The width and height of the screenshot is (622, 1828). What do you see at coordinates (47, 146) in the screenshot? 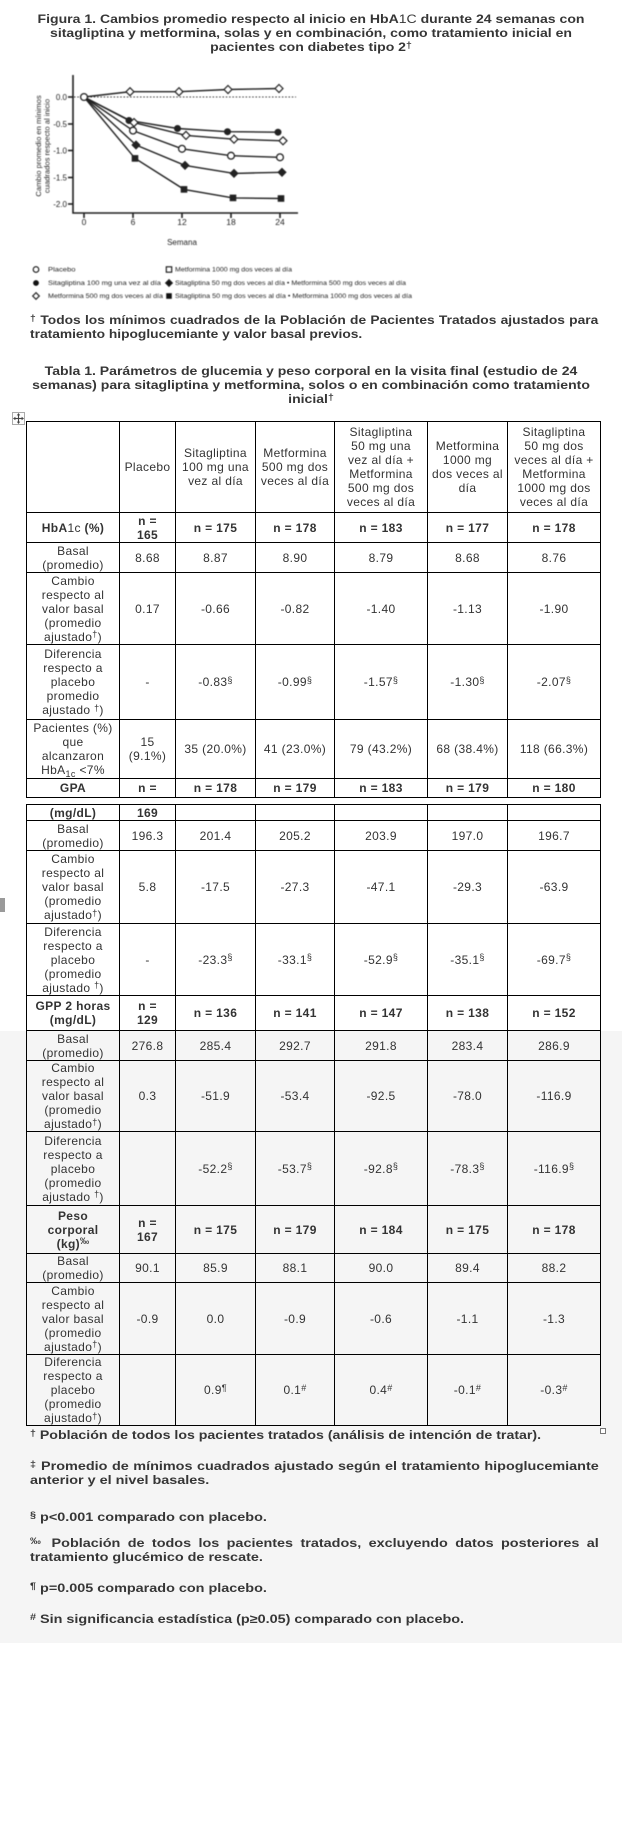
I see `svg-text: cuadrados respecto al inicio` at bounding box center [47, 146].